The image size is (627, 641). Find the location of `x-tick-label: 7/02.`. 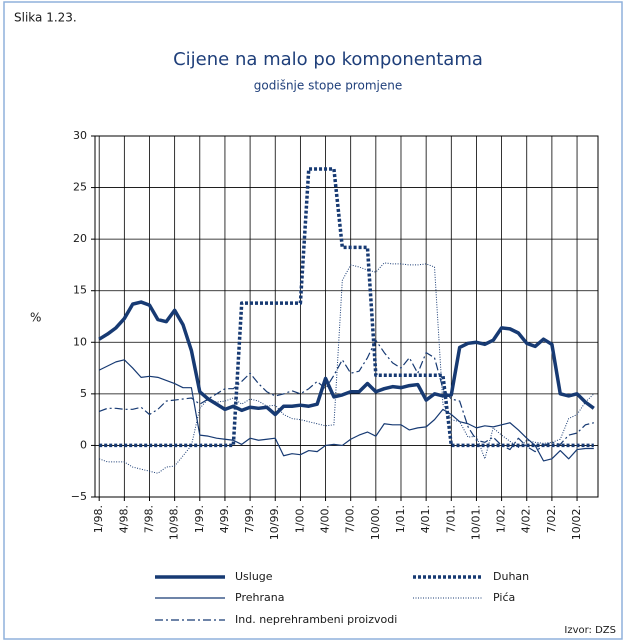

x-tick-label: 7/02. is located at coordinates (551, 519).